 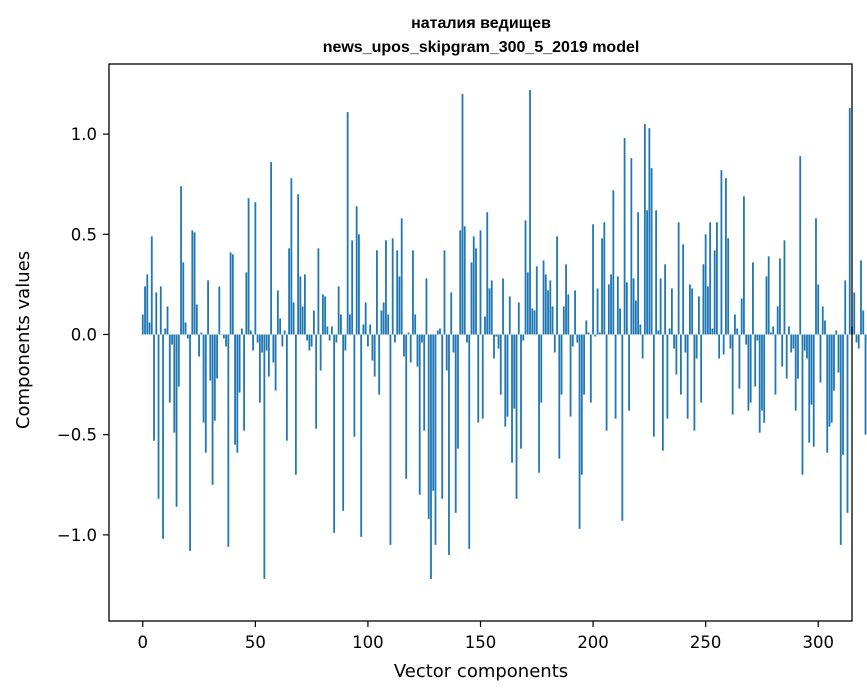 I want to click on x-tick-label: 250, so click(x=706, y=642).